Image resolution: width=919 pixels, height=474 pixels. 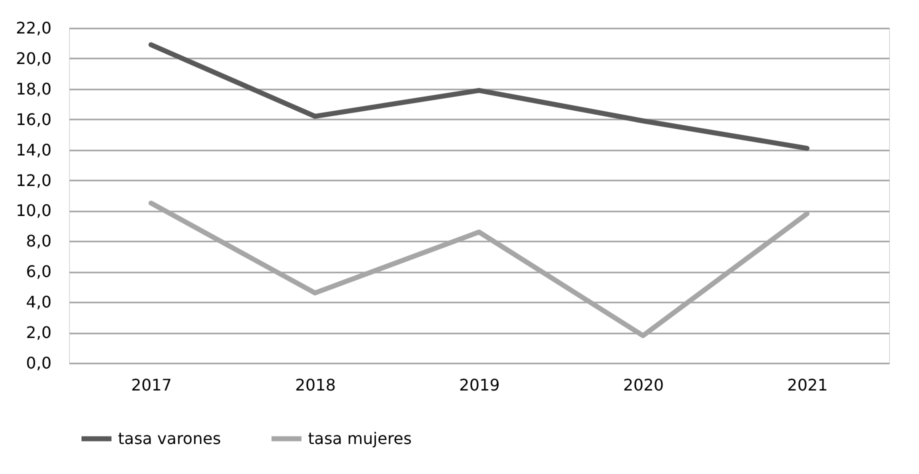 I want to click on y-tick-label: 20,0, so click(x=34, y=58).